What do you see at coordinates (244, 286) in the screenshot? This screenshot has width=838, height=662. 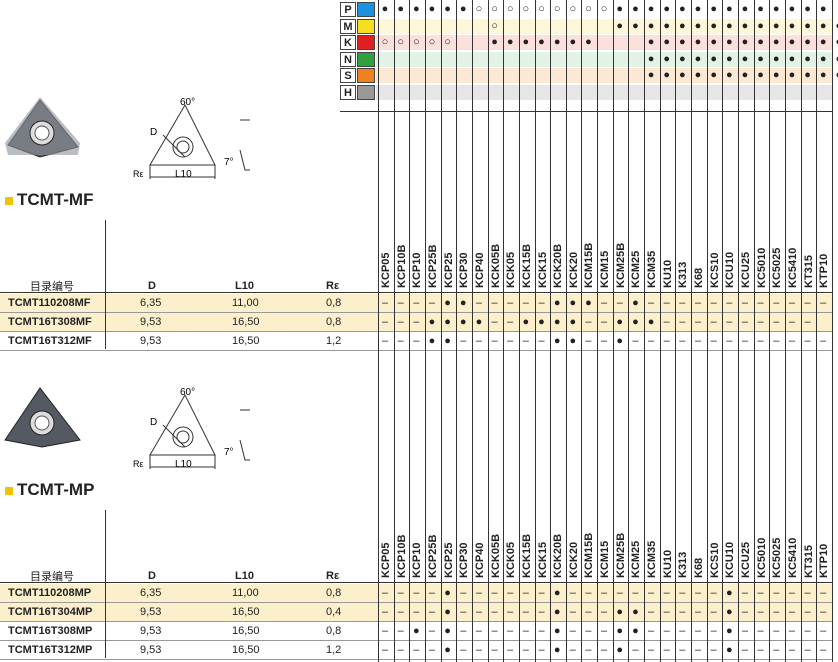 I see `col-header-l10: L10` at bounding box center [244, 286].